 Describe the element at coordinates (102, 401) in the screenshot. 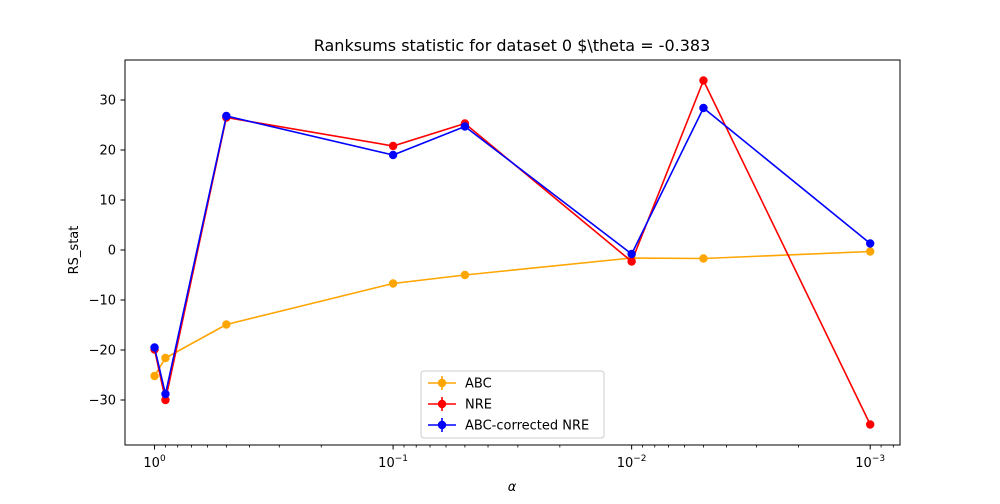

I see `y-tick-label: −30` at that location.